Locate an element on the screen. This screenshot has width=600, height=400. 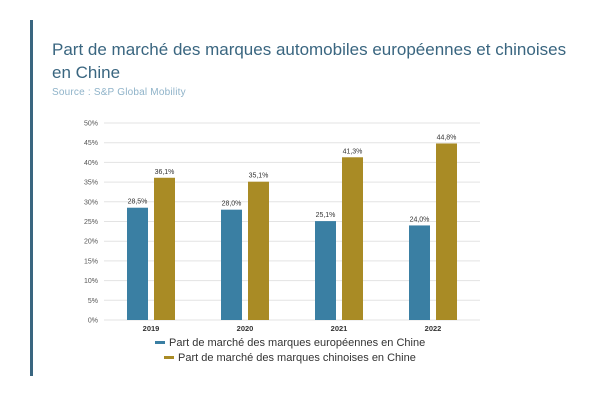
y-tick-label: 40% is located at coordinates (91, 163).